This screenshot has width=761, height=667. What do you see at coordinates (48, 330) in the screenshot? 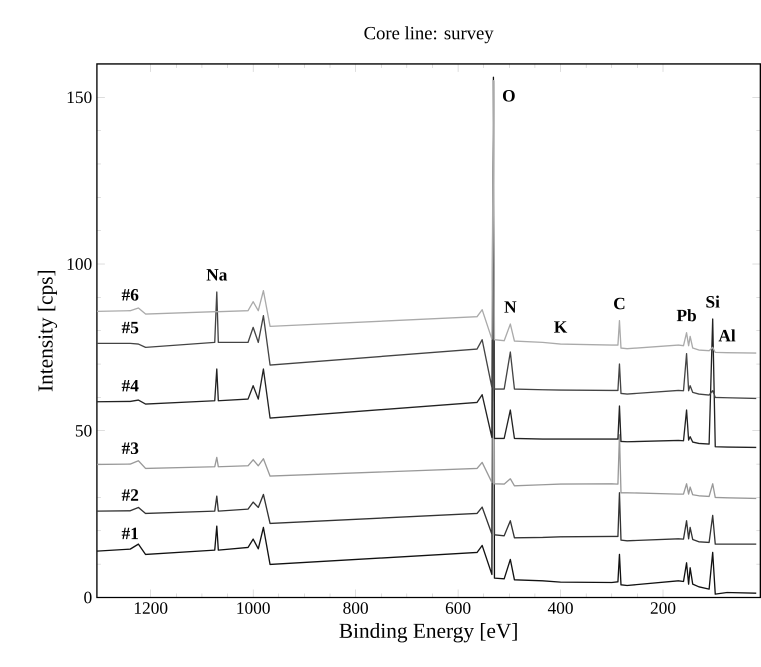
I see `y-axis-title: Intensity [cps]` at bounding box center [48, 330].